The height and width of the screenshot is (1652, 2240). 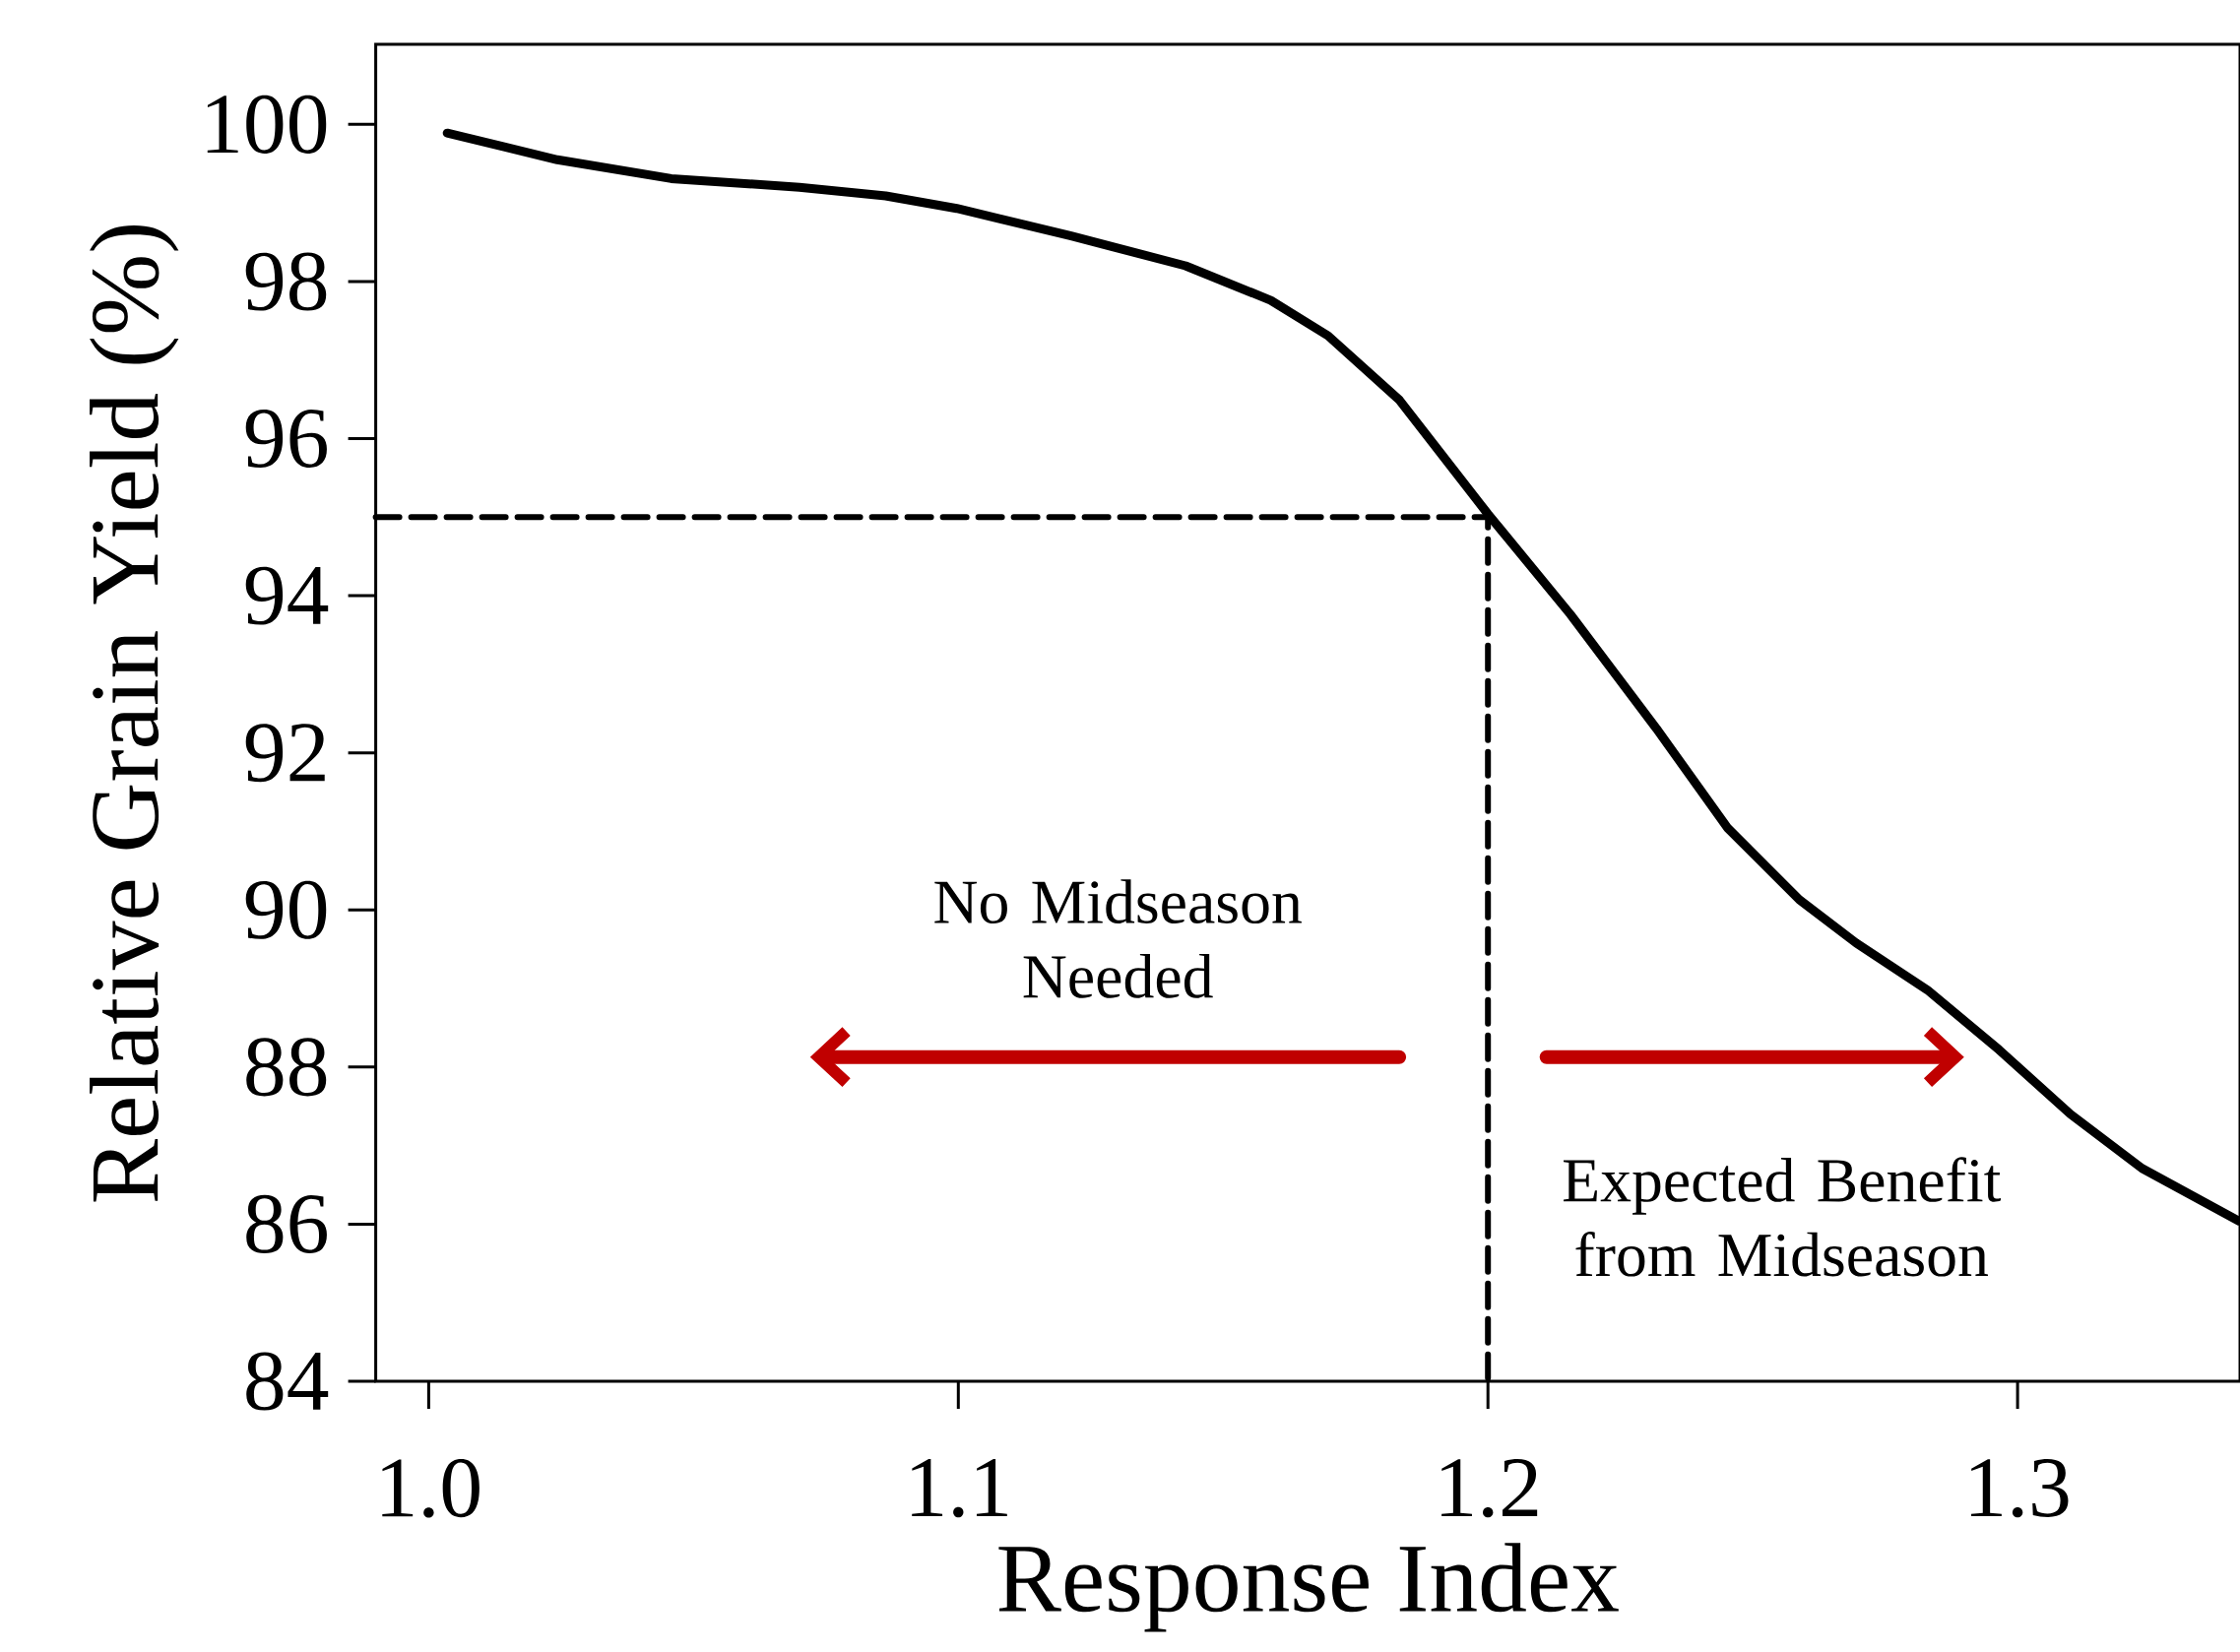 What do you see at coordinates (286, 910) in the screenshot?
I see `y-tick-label: 90` at bounding box center [286, 910].